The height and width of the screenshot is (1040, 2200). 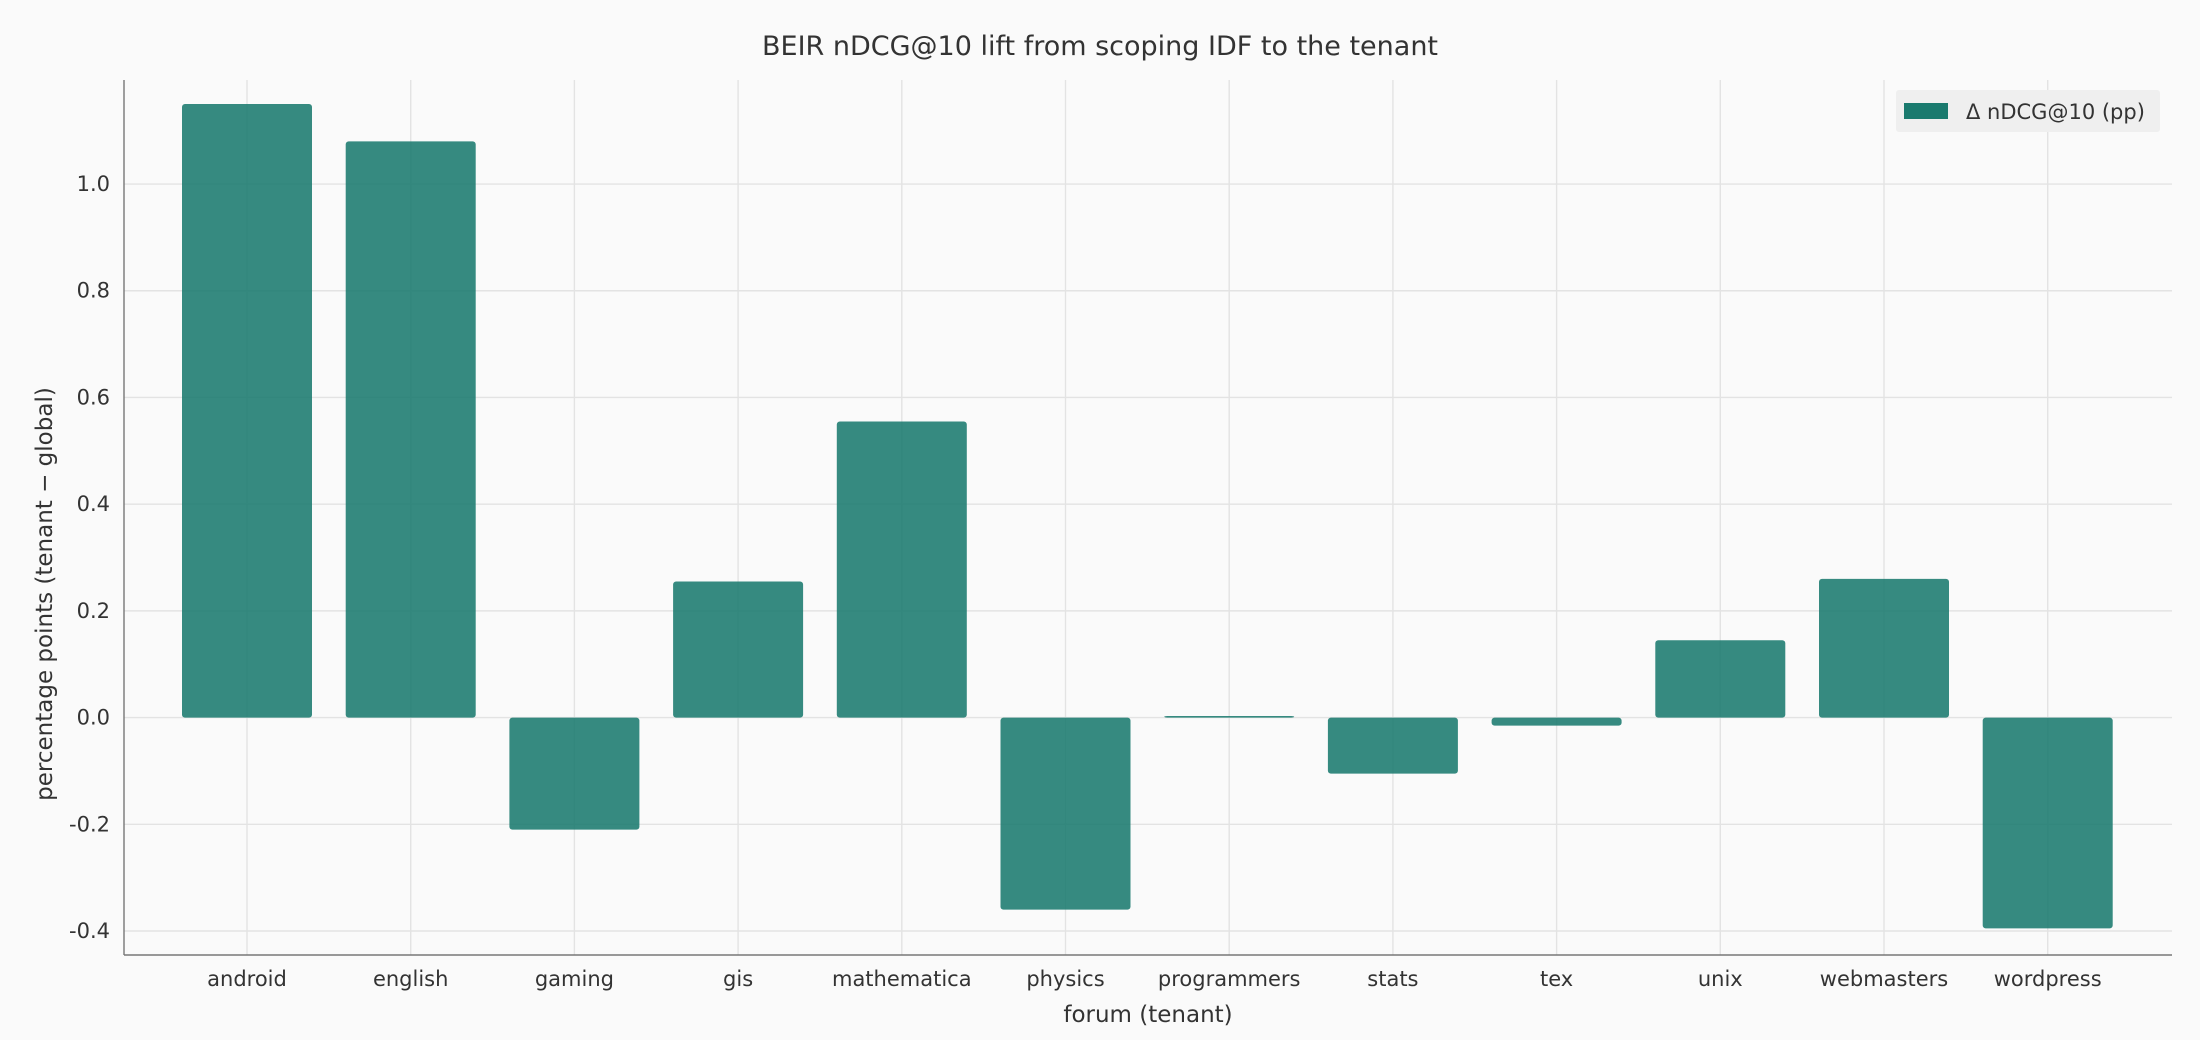 What do you see at coordinates (1229, 716) in the screenshot?
I see `bar-programmers` at bounding box center [1229, 716].